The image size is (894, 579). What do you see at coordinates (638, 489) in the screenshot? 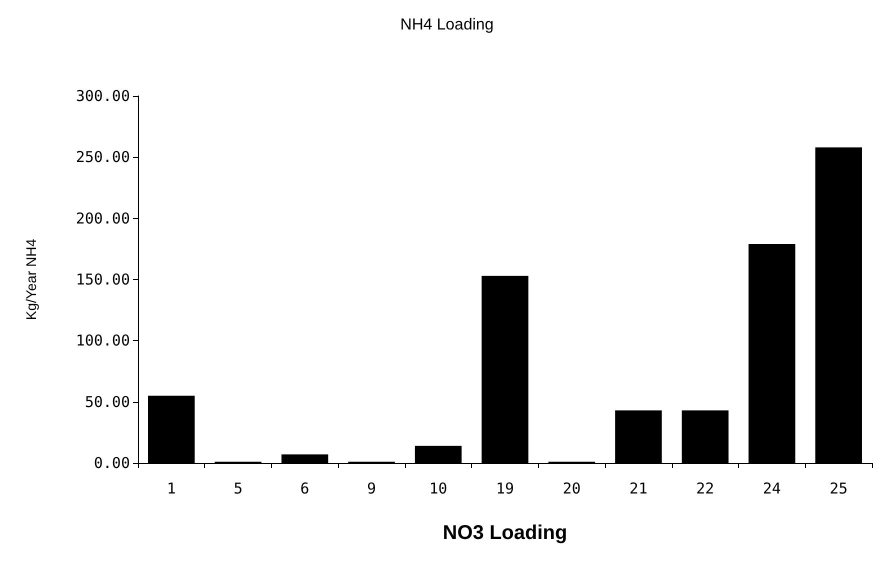
I see `x-tick-label: 21` at bounding box center [638, 489].